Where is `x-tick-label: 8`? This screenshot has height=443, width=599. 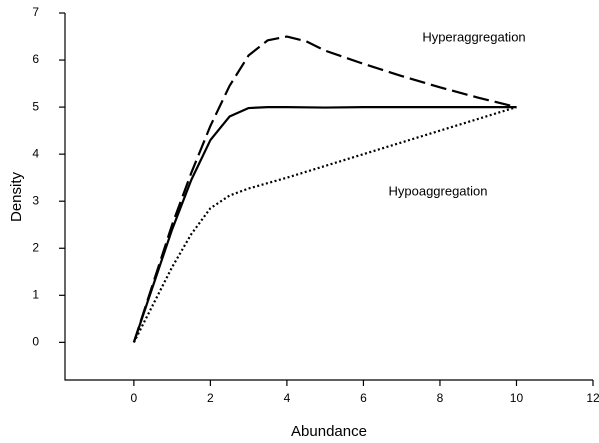 x-tick-label: 8 is located at coordinates (440, 398).